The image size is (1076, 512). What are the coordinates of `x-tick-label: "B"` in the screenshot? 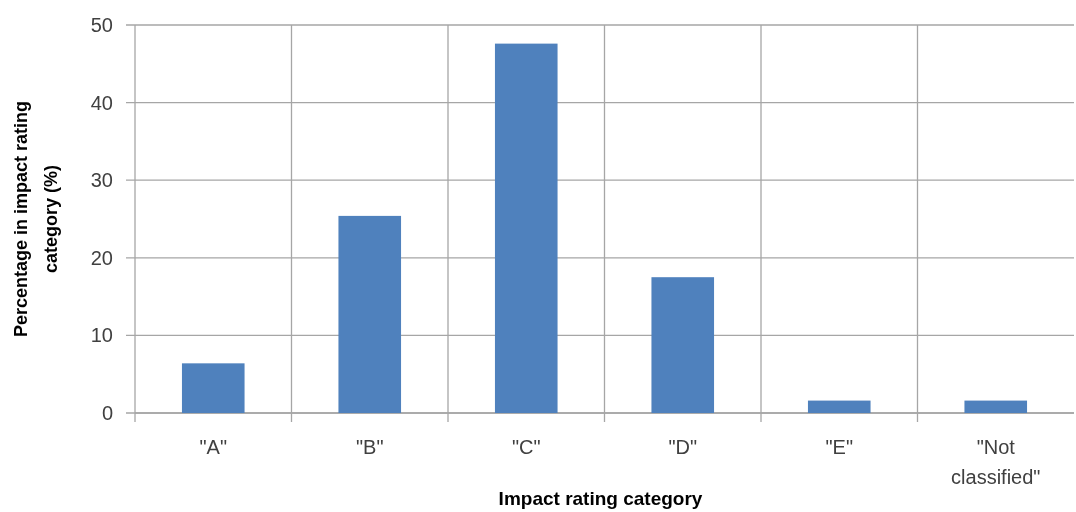 It's located at (369, 447).